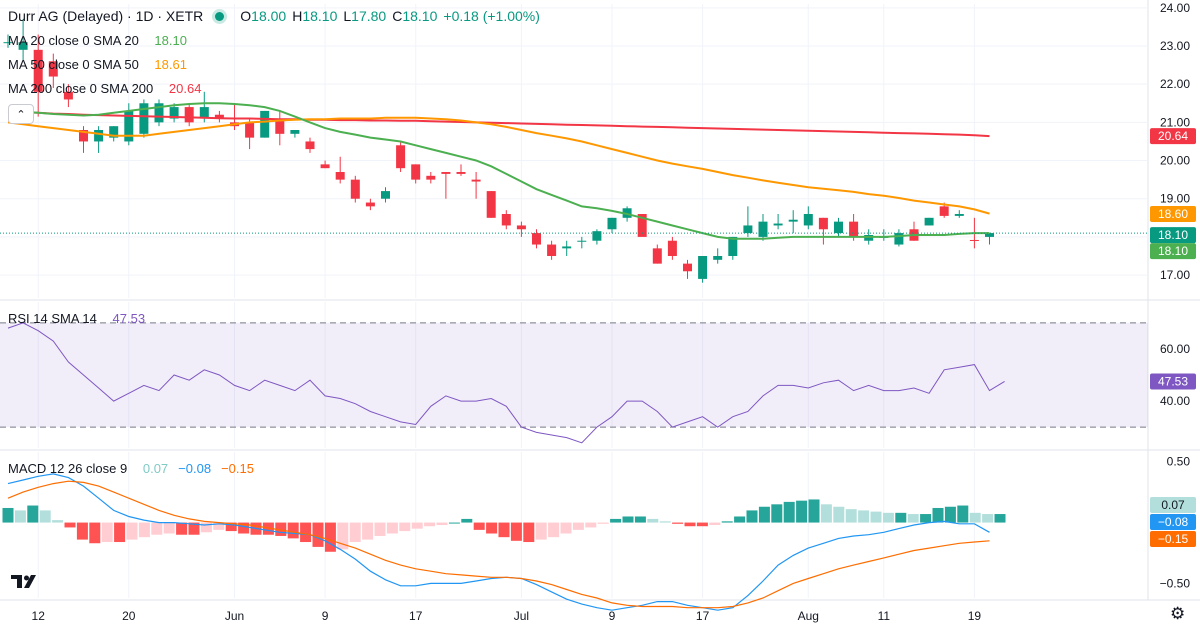 The image size is (1200, 630). Describe the element at coordinates (420, 16) in the screenshot. I see `close-value: 18.10` at that location.